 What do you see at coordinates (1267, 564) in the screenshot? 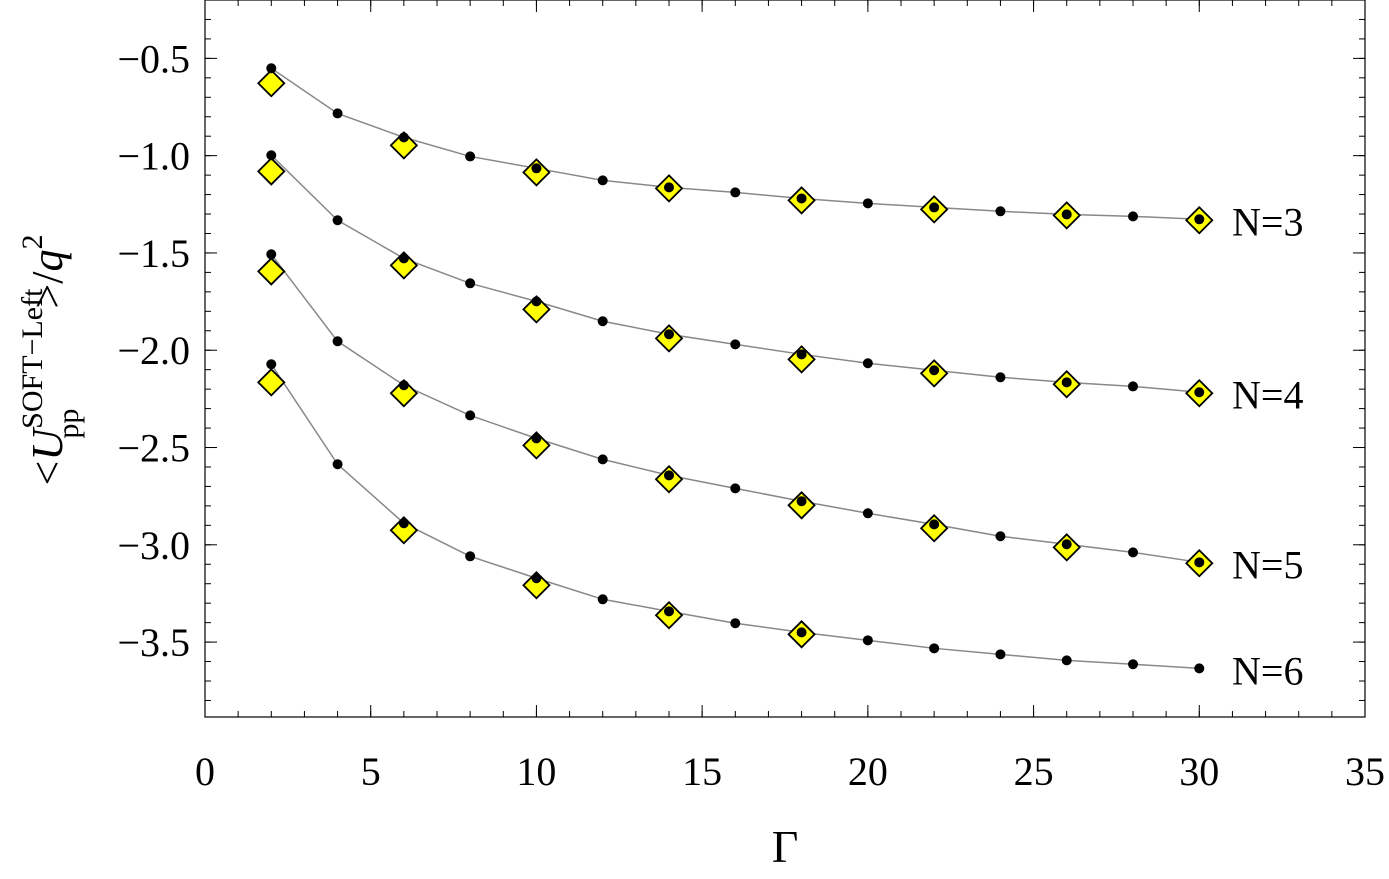
I see `series-label: N=5` at bounding box center [1267, 564].